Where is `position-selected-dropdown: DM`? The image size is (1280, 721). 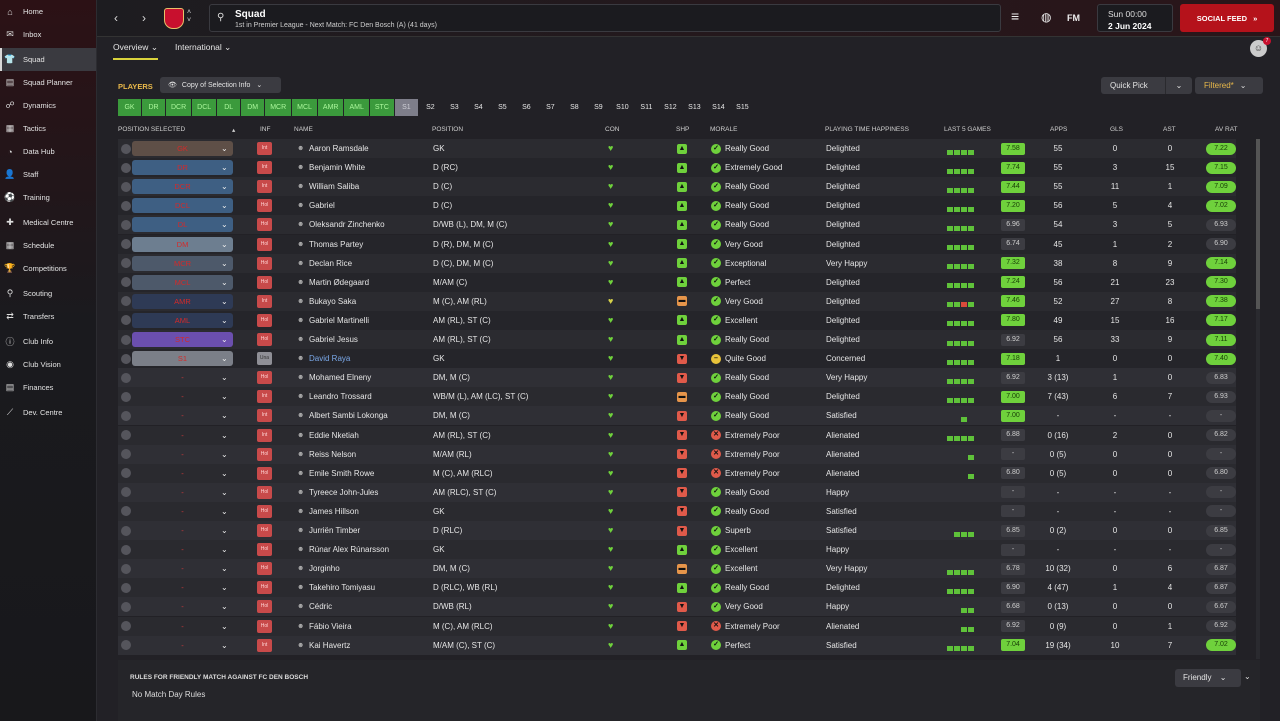 position-selected-dropdown: DM is located at coordinates (182, 244).